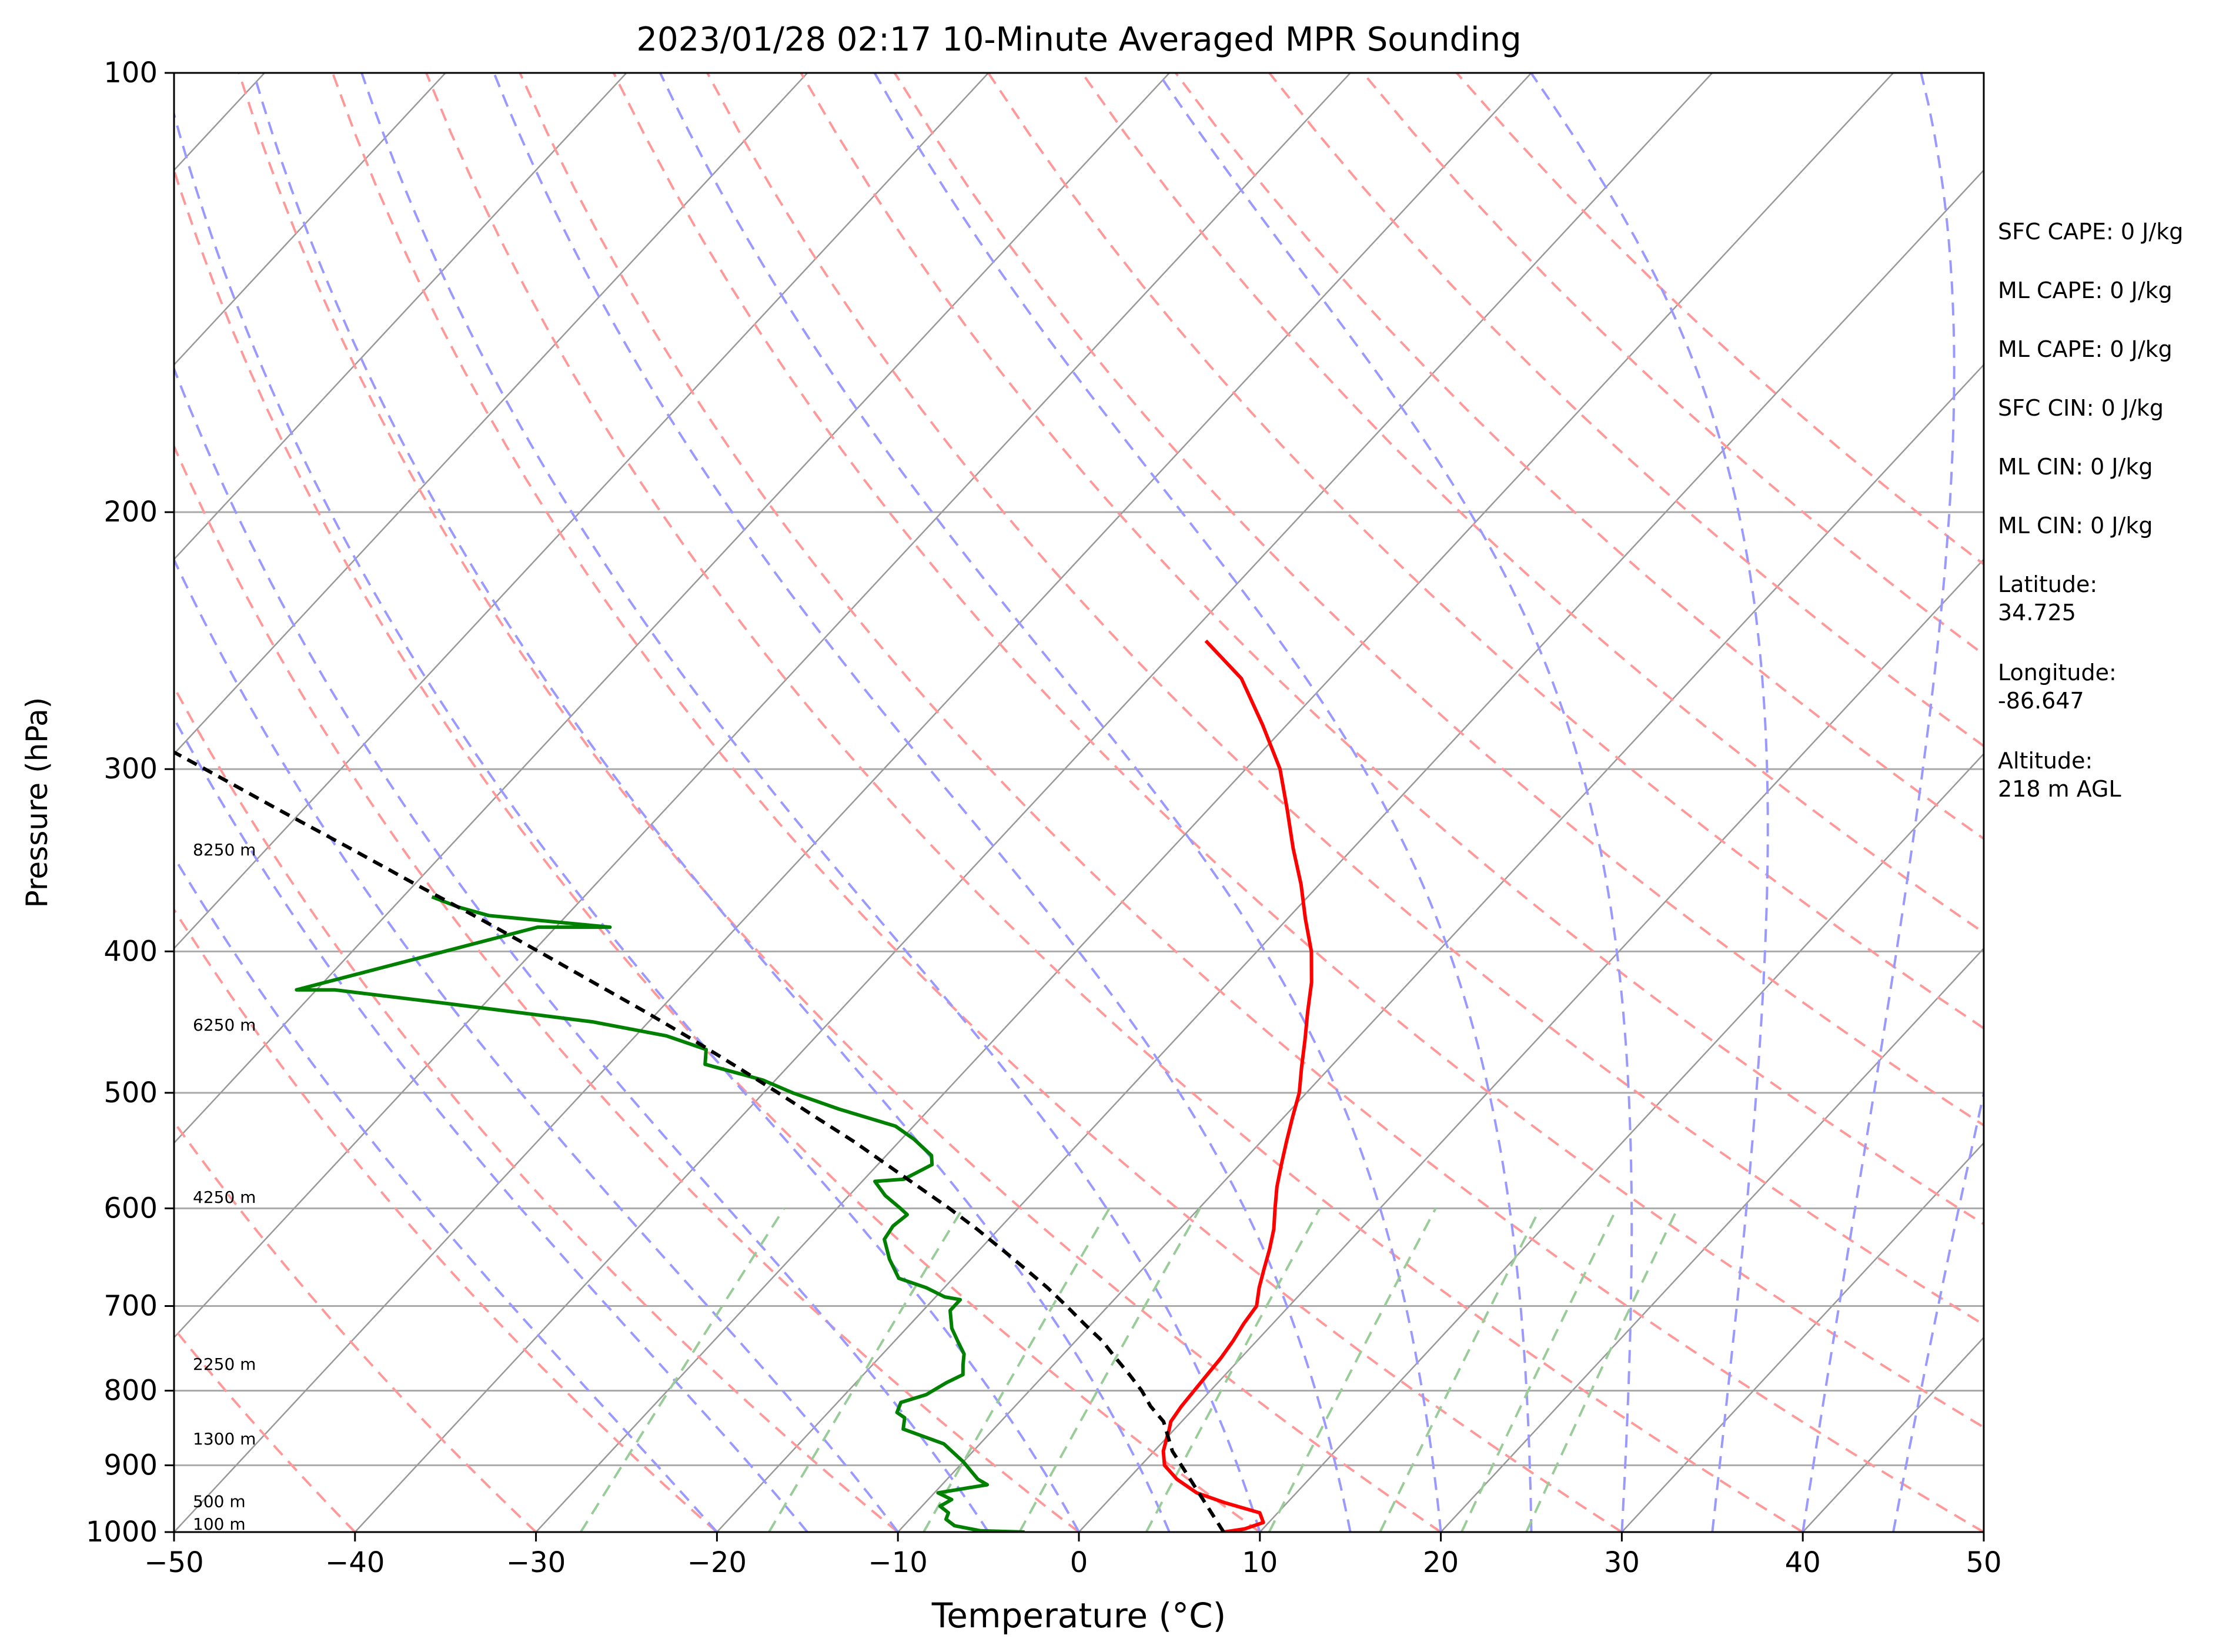 The height and width of the screenshot is (1652, 2226). I want to click on height-label: 500 m, so click(219, 1502).